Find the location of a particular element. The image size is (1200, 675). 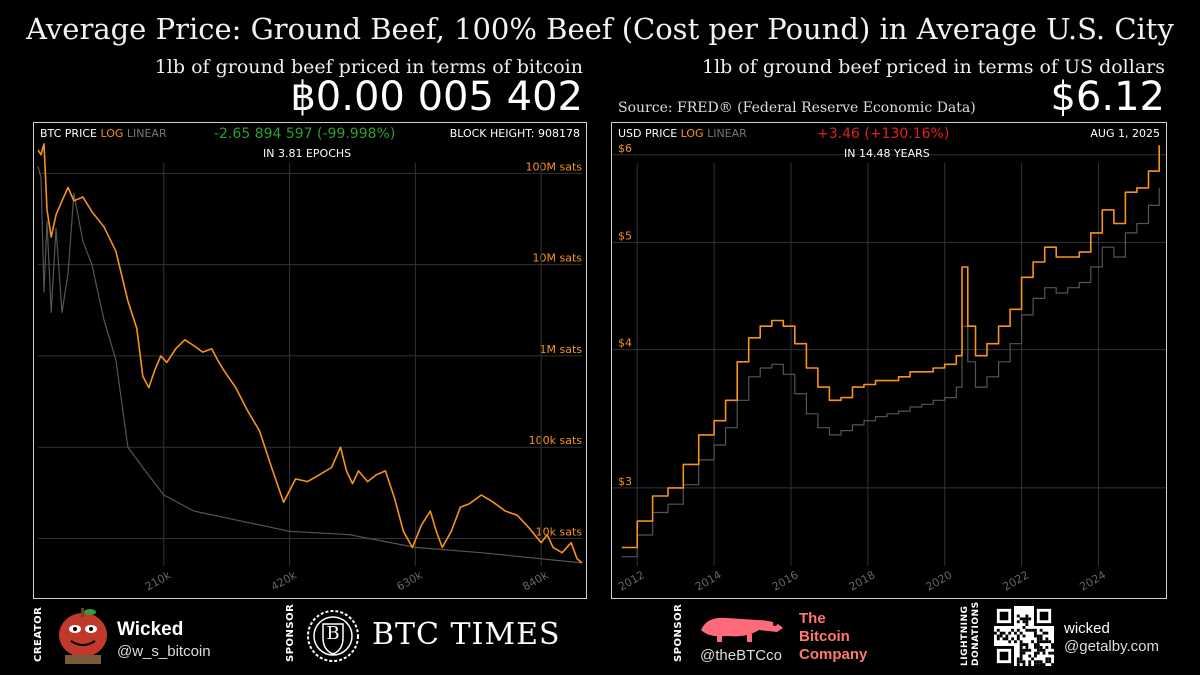

btc-times-logo-icon: B is located at coordinates (333, 636).